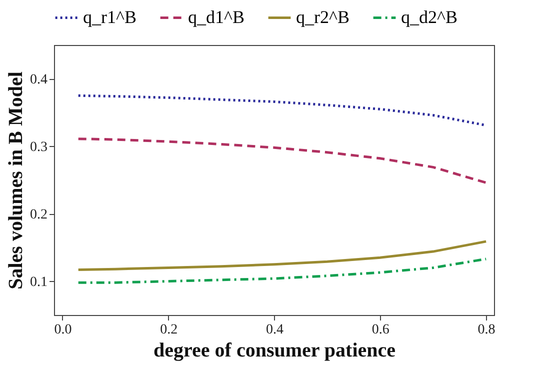 This screenshot has height=387, width=550. What do you see at coordinates (39, 282) in the screenshot?
I see `y-tick-label: 0.1` at bounding box center [39, 282].